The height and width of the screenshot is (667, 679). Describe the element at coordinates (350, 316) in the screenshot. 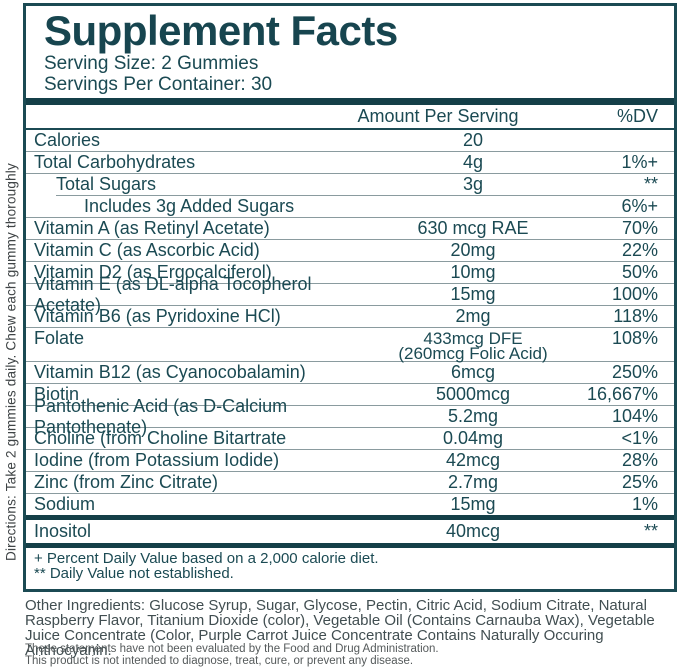

I see `table-row: Vitamin B6 (as Pyridoxine HCl) 2mg 118%` at that location.